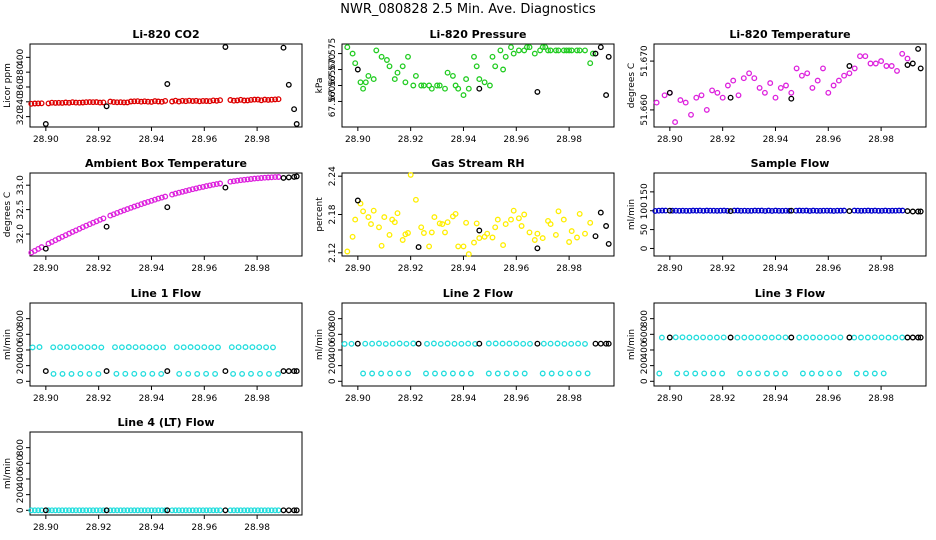  What do you see at coordinates (333, 318) in the screenshot?
I see `y-tick-label: 800` at bounding box center [333, 318].